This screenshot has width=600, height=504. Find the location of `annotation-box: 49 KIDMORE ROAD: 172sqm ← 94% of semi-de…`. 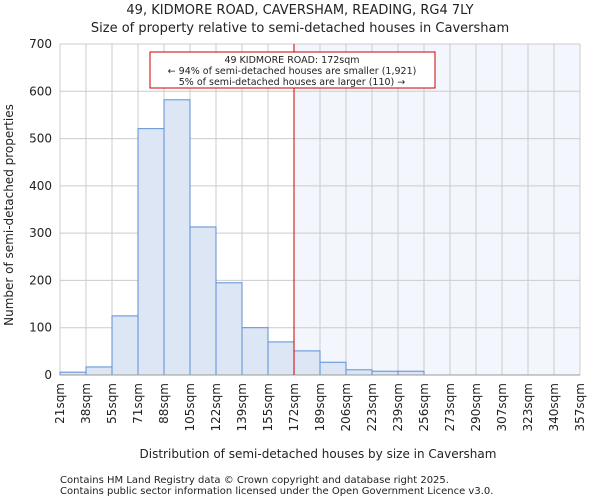

annotation-box: 49 KIDMORE ROAD: 172sqm ← 94% of semi-de… is located at coordinates (292, 70).